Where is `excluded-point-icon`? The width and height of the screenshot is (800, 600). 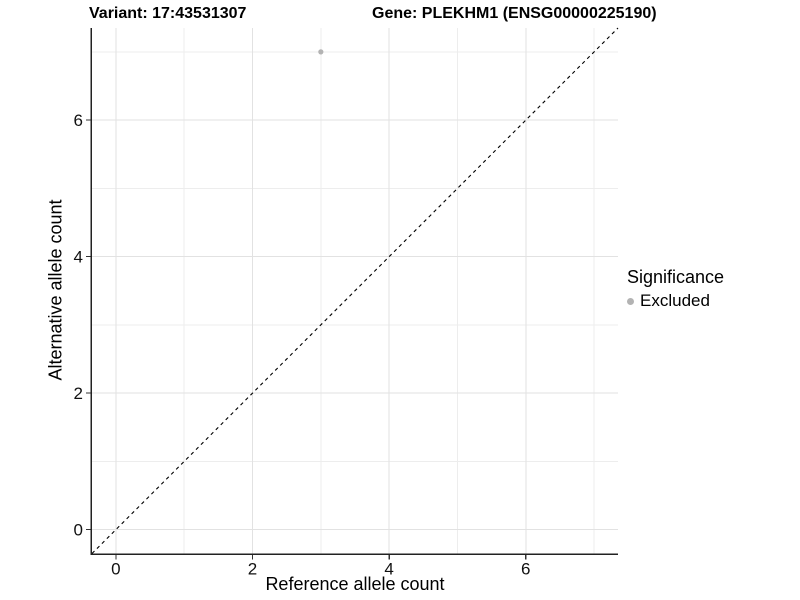
excluded-point-icon is located at coordinates (630, 301).